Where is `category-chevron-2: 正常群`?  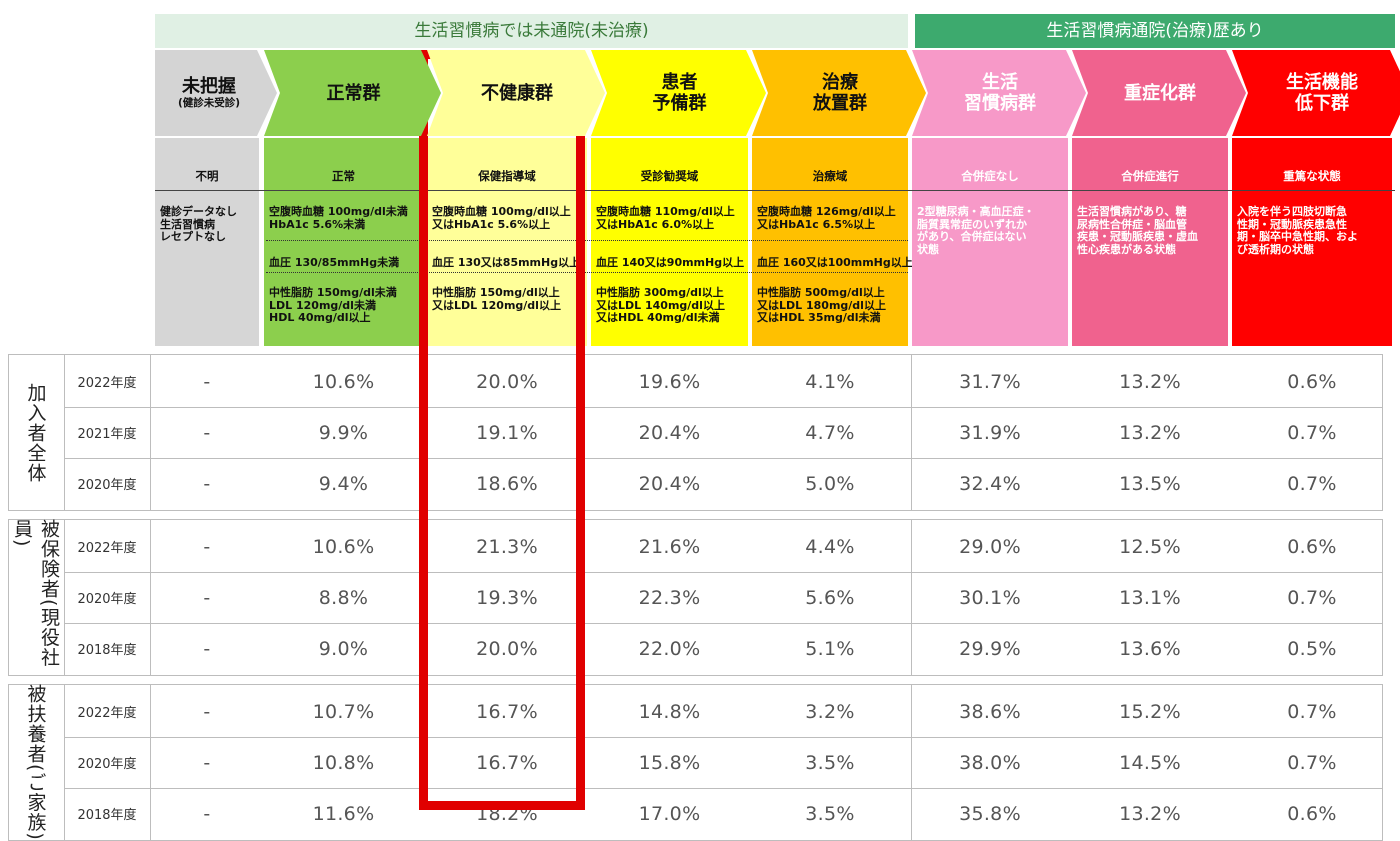 category-chevron-2: 正常群 is located at coordinates (352, 93).